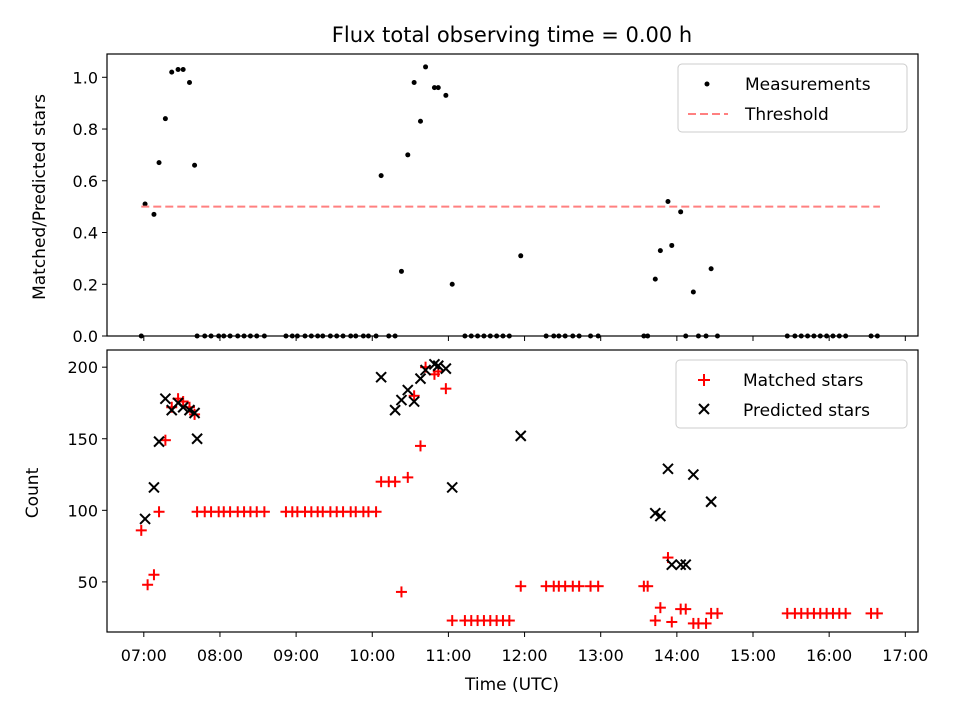 The width and height of the screenshot is (960, 720). What do you see at coordinates (792, 98) in the screenshot?
I see `top-legend-box` at bounding box center [792, 98].